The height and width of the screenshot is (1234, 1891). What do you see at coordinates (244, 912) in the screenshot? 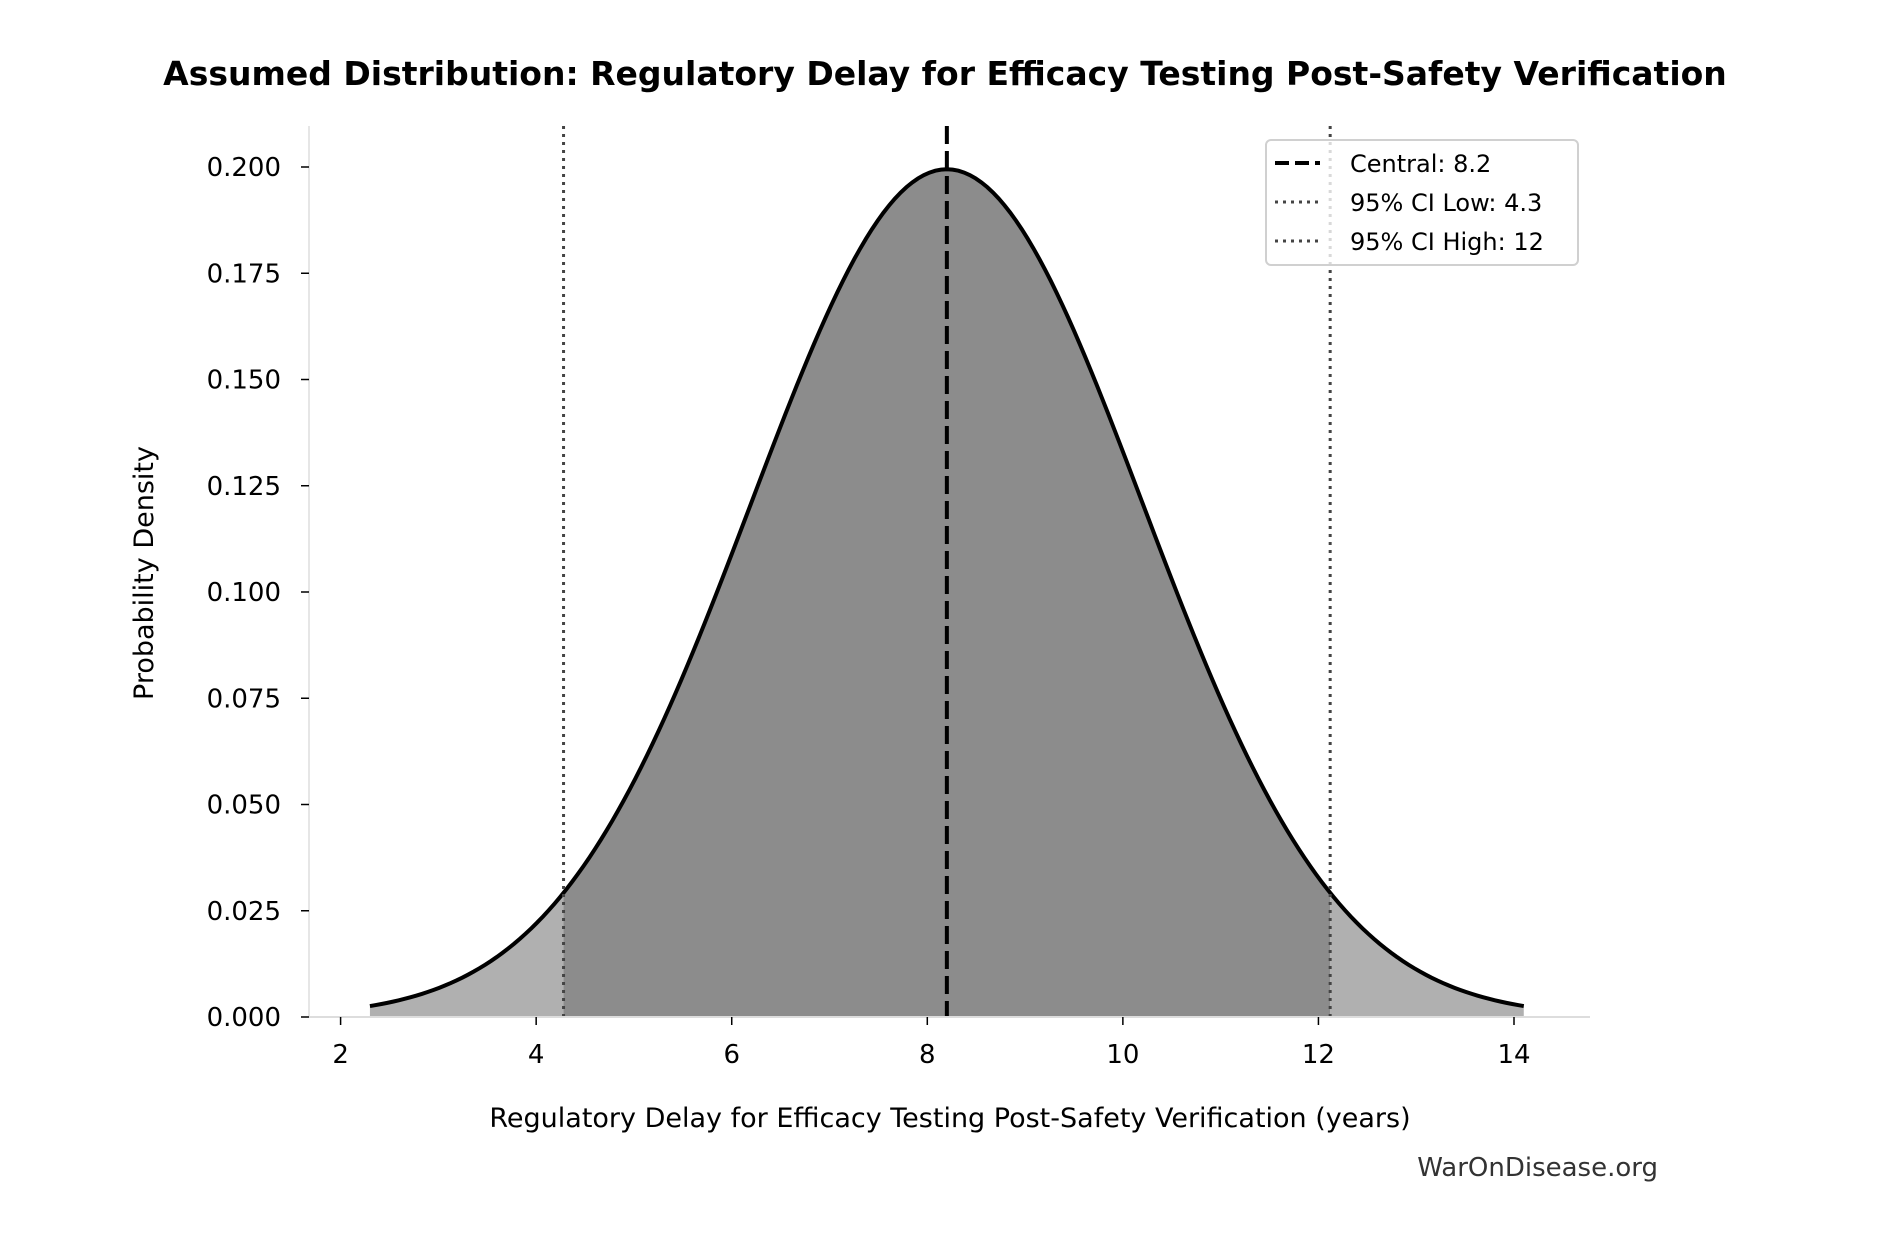
I see `y-tick-label: 0.025` at bounding box center [244, 912].